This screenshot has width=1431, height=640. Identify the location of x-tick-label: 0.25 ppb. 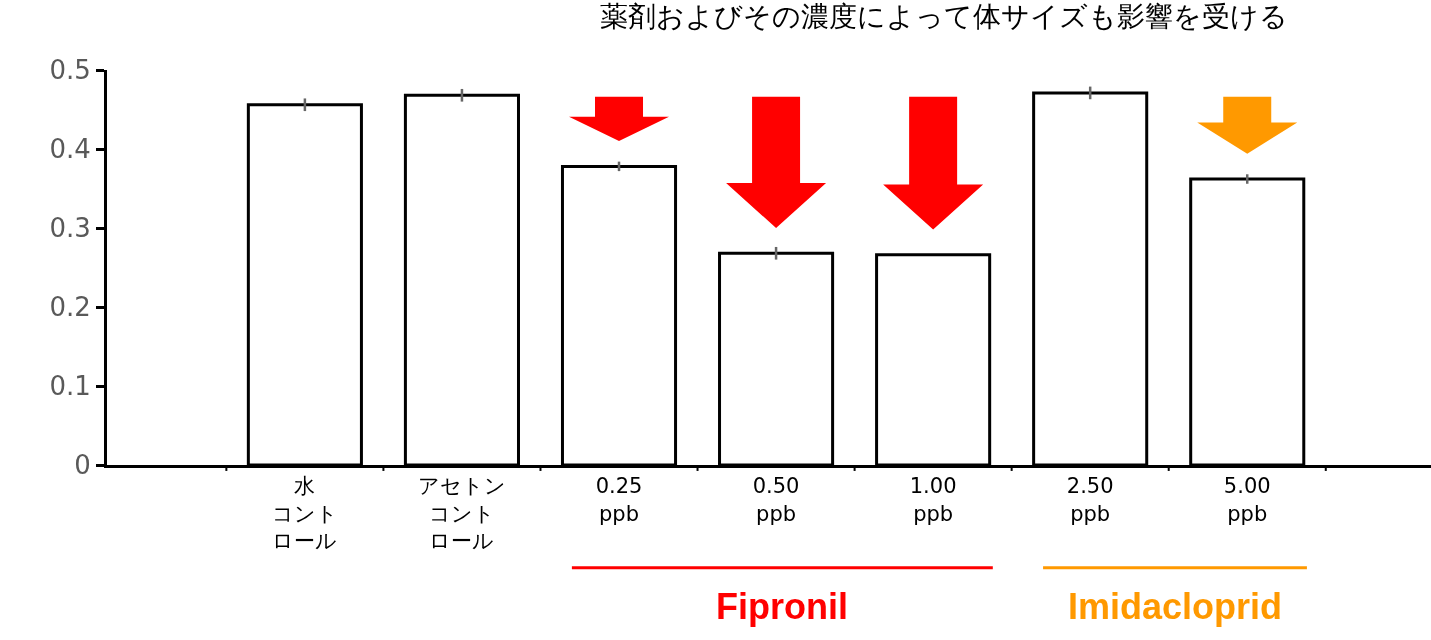
(619, 500).